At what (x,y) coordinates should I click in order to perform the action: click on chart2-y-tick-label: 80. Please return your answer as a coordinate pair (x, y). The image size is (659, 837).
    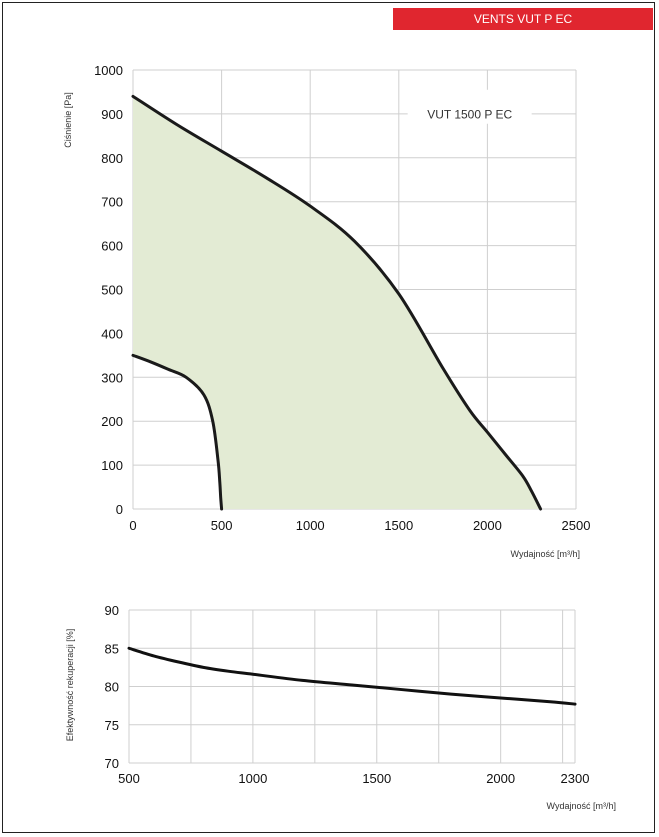
    Looking at the image, I should click on (112, 687).